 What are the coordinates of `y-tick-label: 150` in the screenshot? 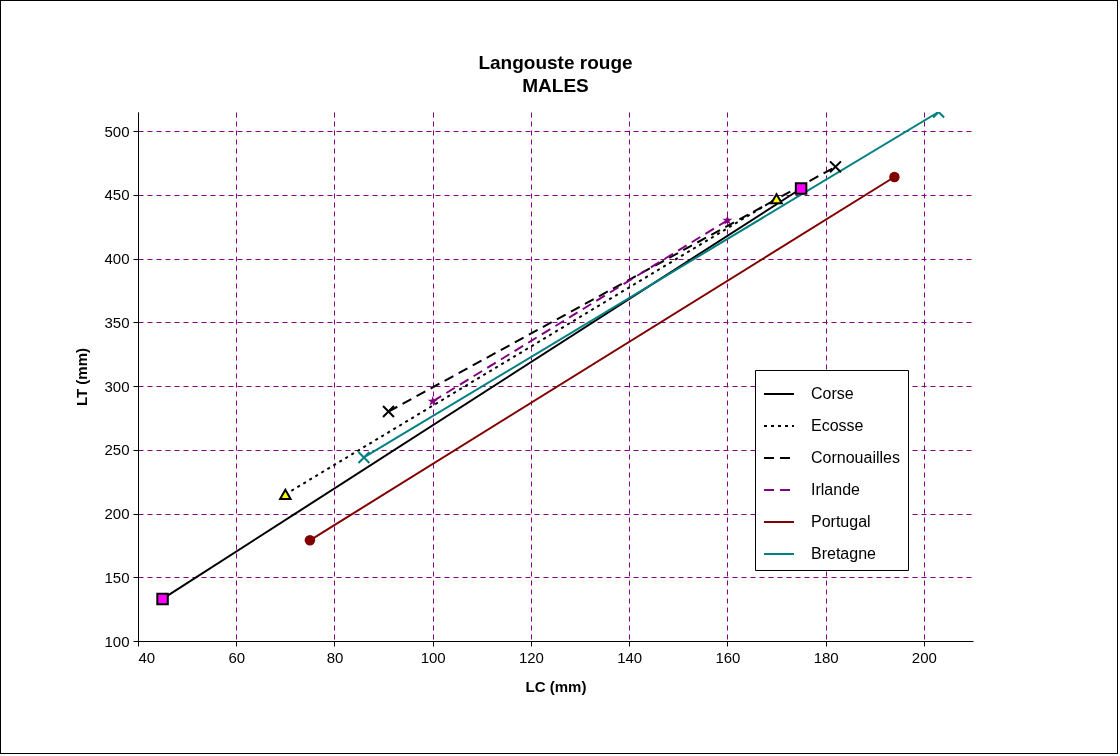 It's located at (117, 577).